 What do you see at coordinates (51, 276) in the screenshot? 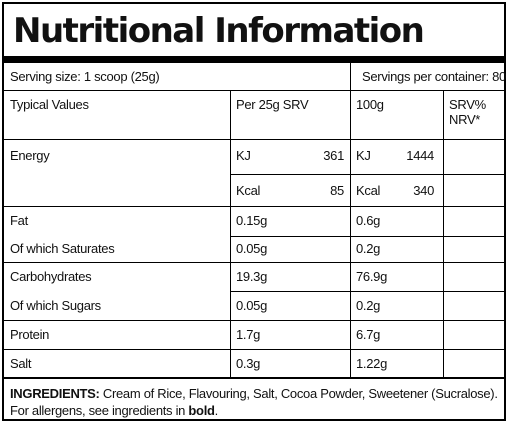
I see `row-label: Carbohydrates` at bounding box center [51, 276].